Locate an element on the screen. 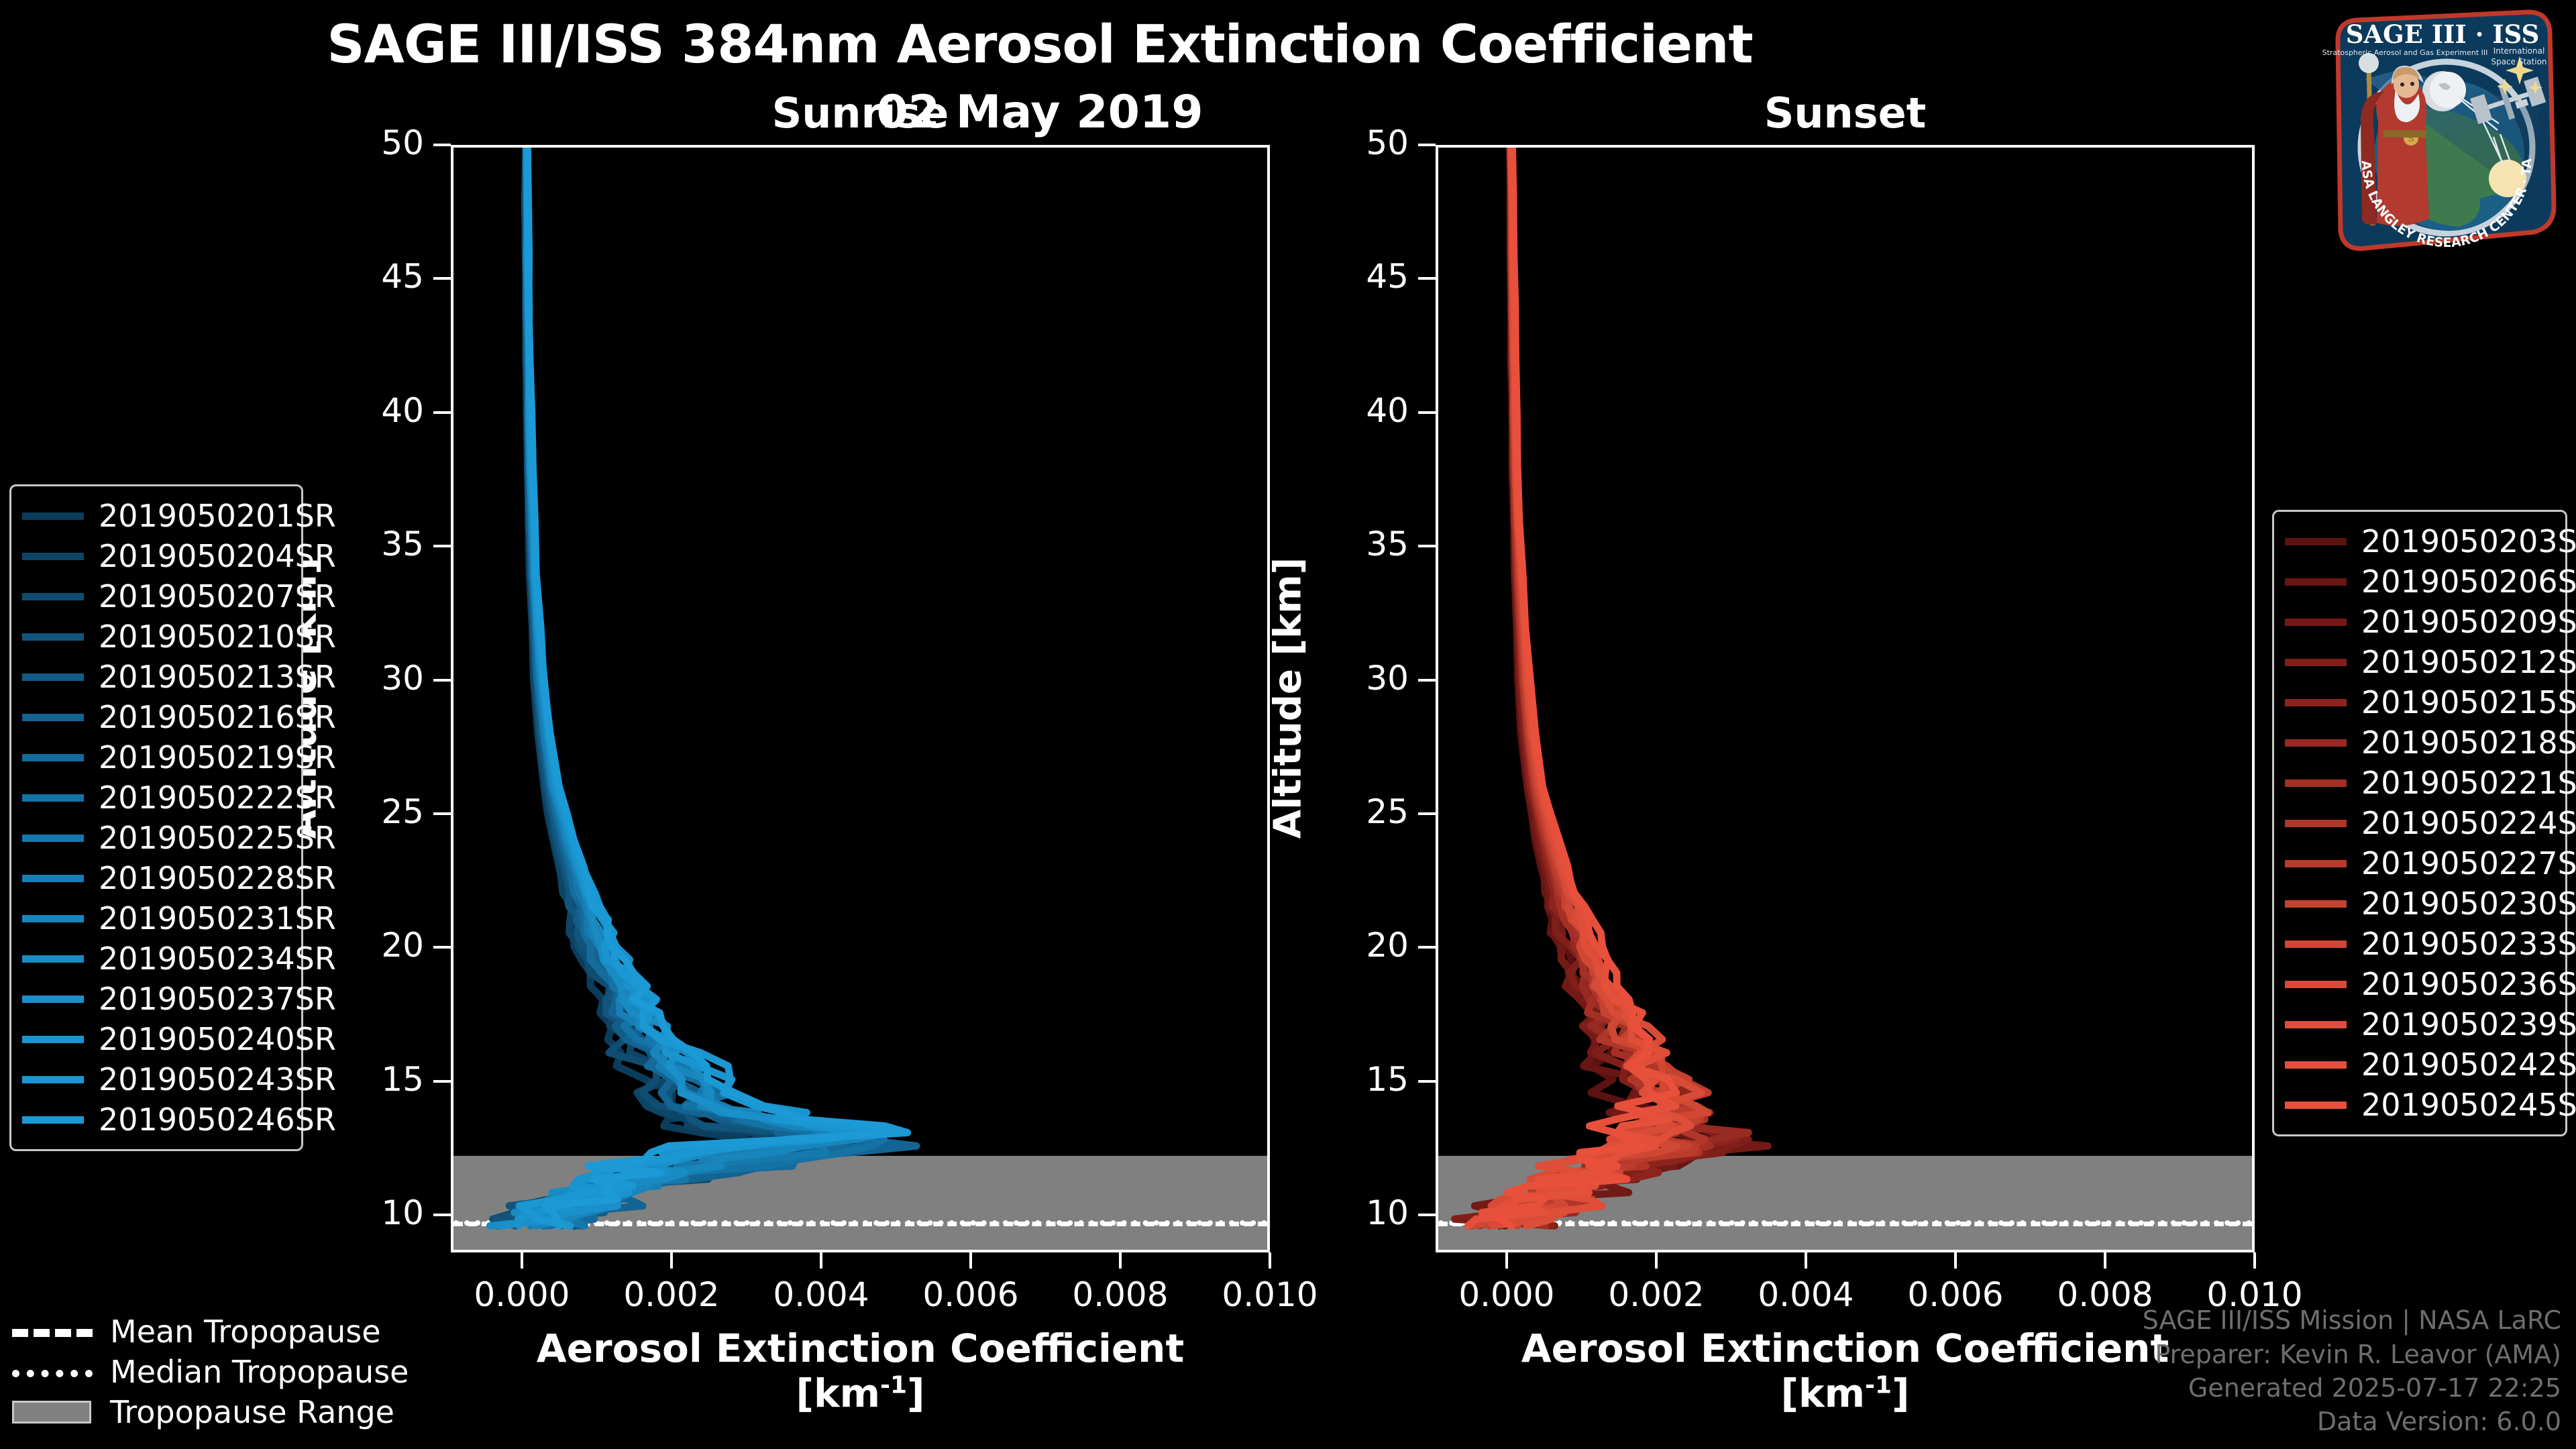 Image resolution: width=2576 pixels, height=1449 pixels. legend-item: 2019050210SR is located at coordinates (179, 636).